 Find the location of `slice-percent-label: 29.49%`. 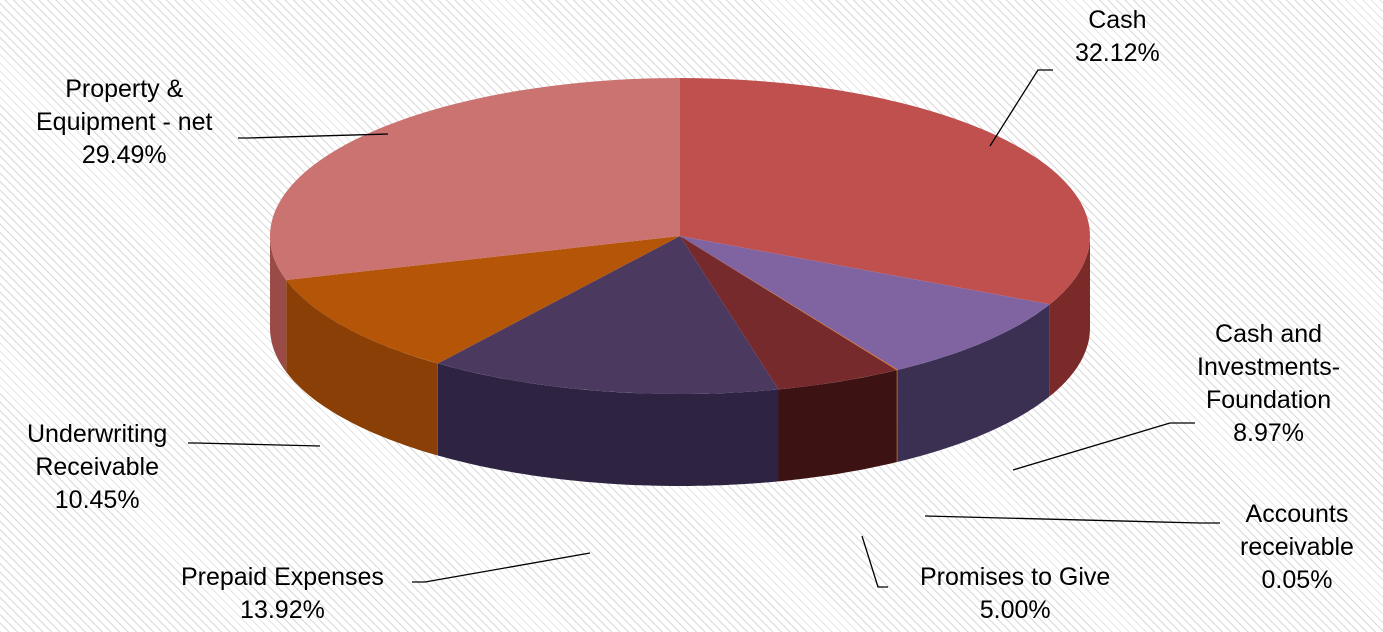

slice-percent-label: 29.49% is located at coordinates (124, 155).